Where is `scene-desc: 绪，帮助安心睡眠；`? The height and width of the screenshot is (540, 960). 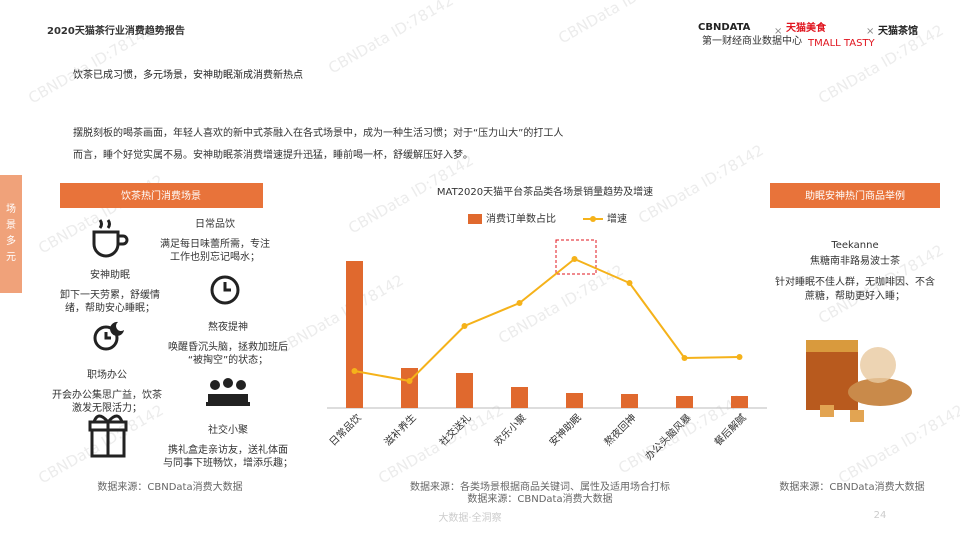 scene-desc: 绪，帮助安心睡眠； is located at coordinates (110, 307).